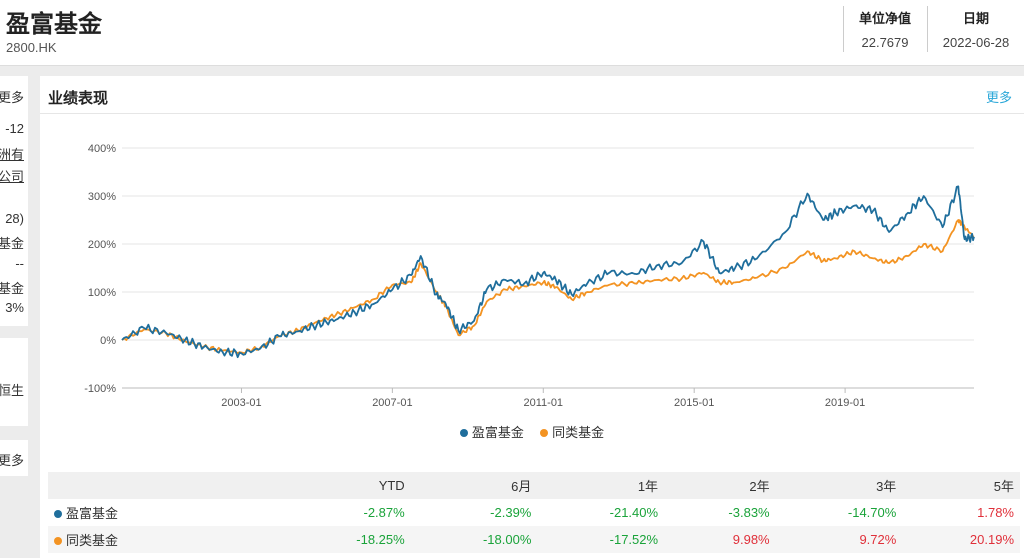 The image size is (1024, 558). What do you see at coordinates (12, 390) in the screenshot?
I see `sidebar-text: 恒生` at bounding box center [12, 390].